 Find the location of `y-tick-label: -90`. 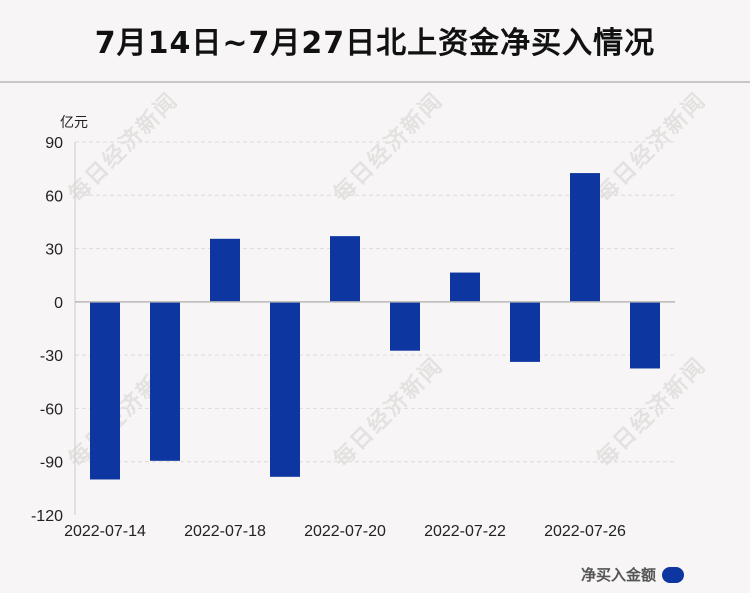

y-tick-label: -90 is located at coordinates (51, 463).